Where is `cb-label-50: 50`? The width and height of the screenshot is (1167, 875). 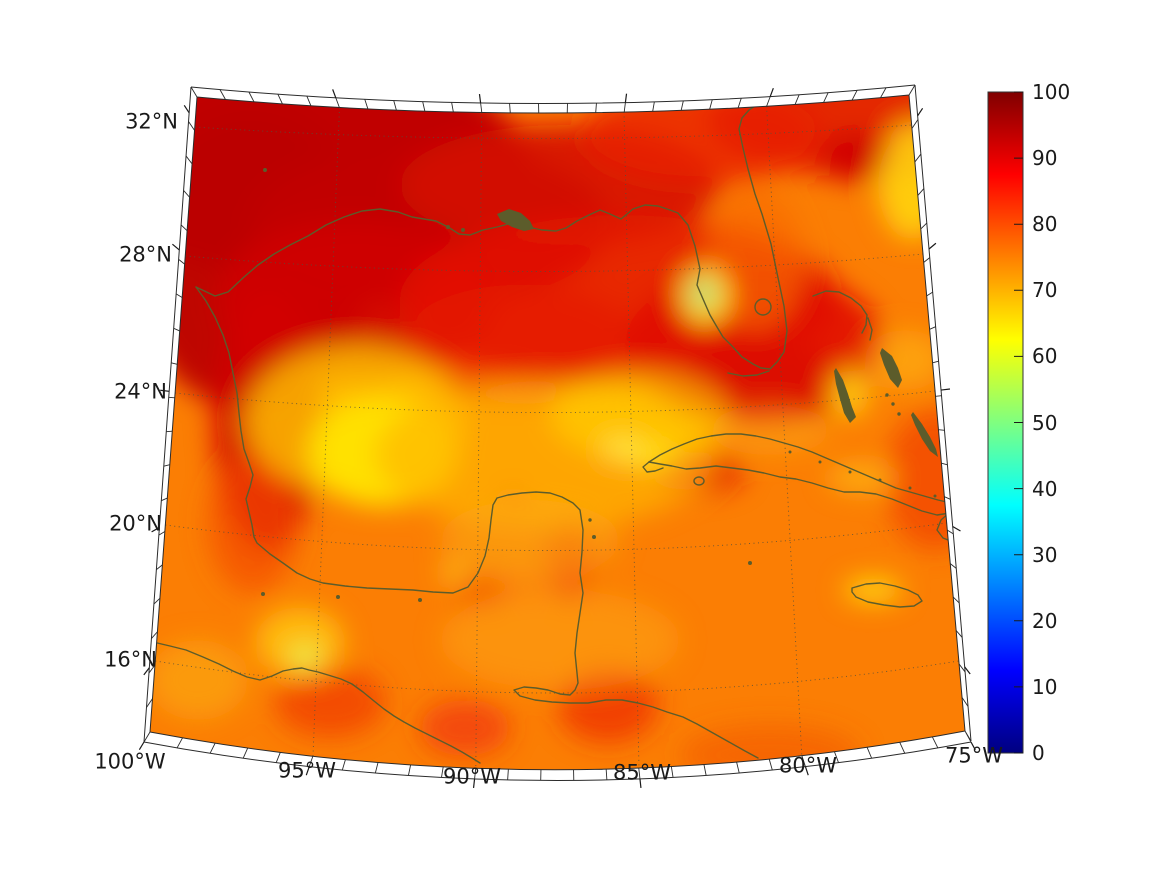
cb-label-50: 50 is located at coordinates (1045, 423).